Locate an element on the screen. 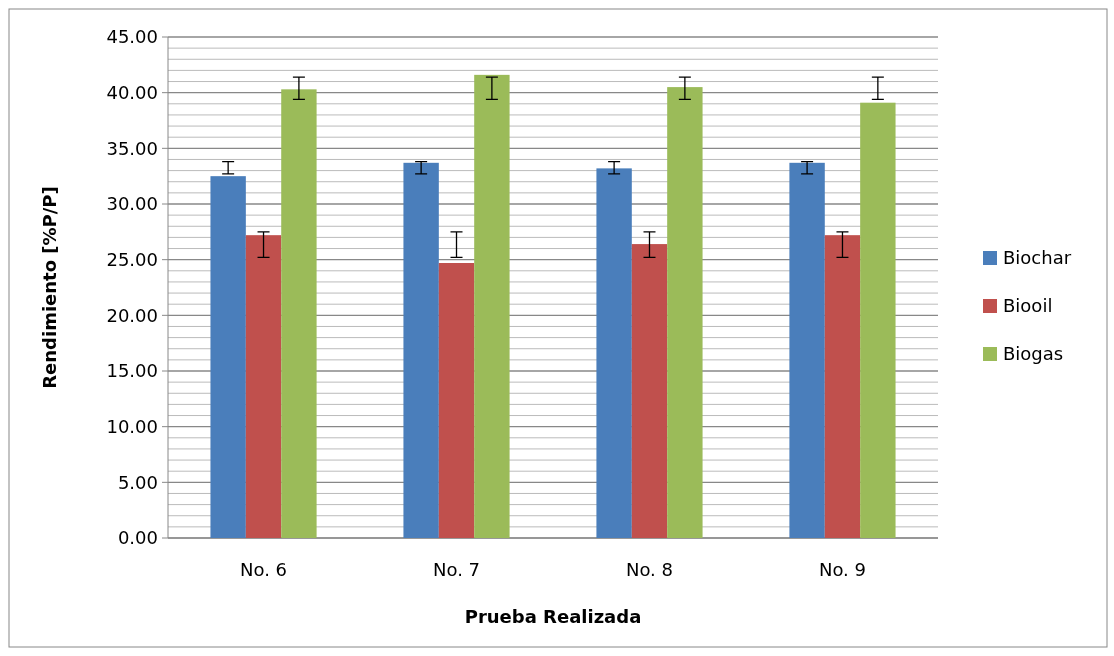 Image resolution: width=1114 pixels, height=656 pixels. legend-label: Biochar is located at coordinates (1037, 258).